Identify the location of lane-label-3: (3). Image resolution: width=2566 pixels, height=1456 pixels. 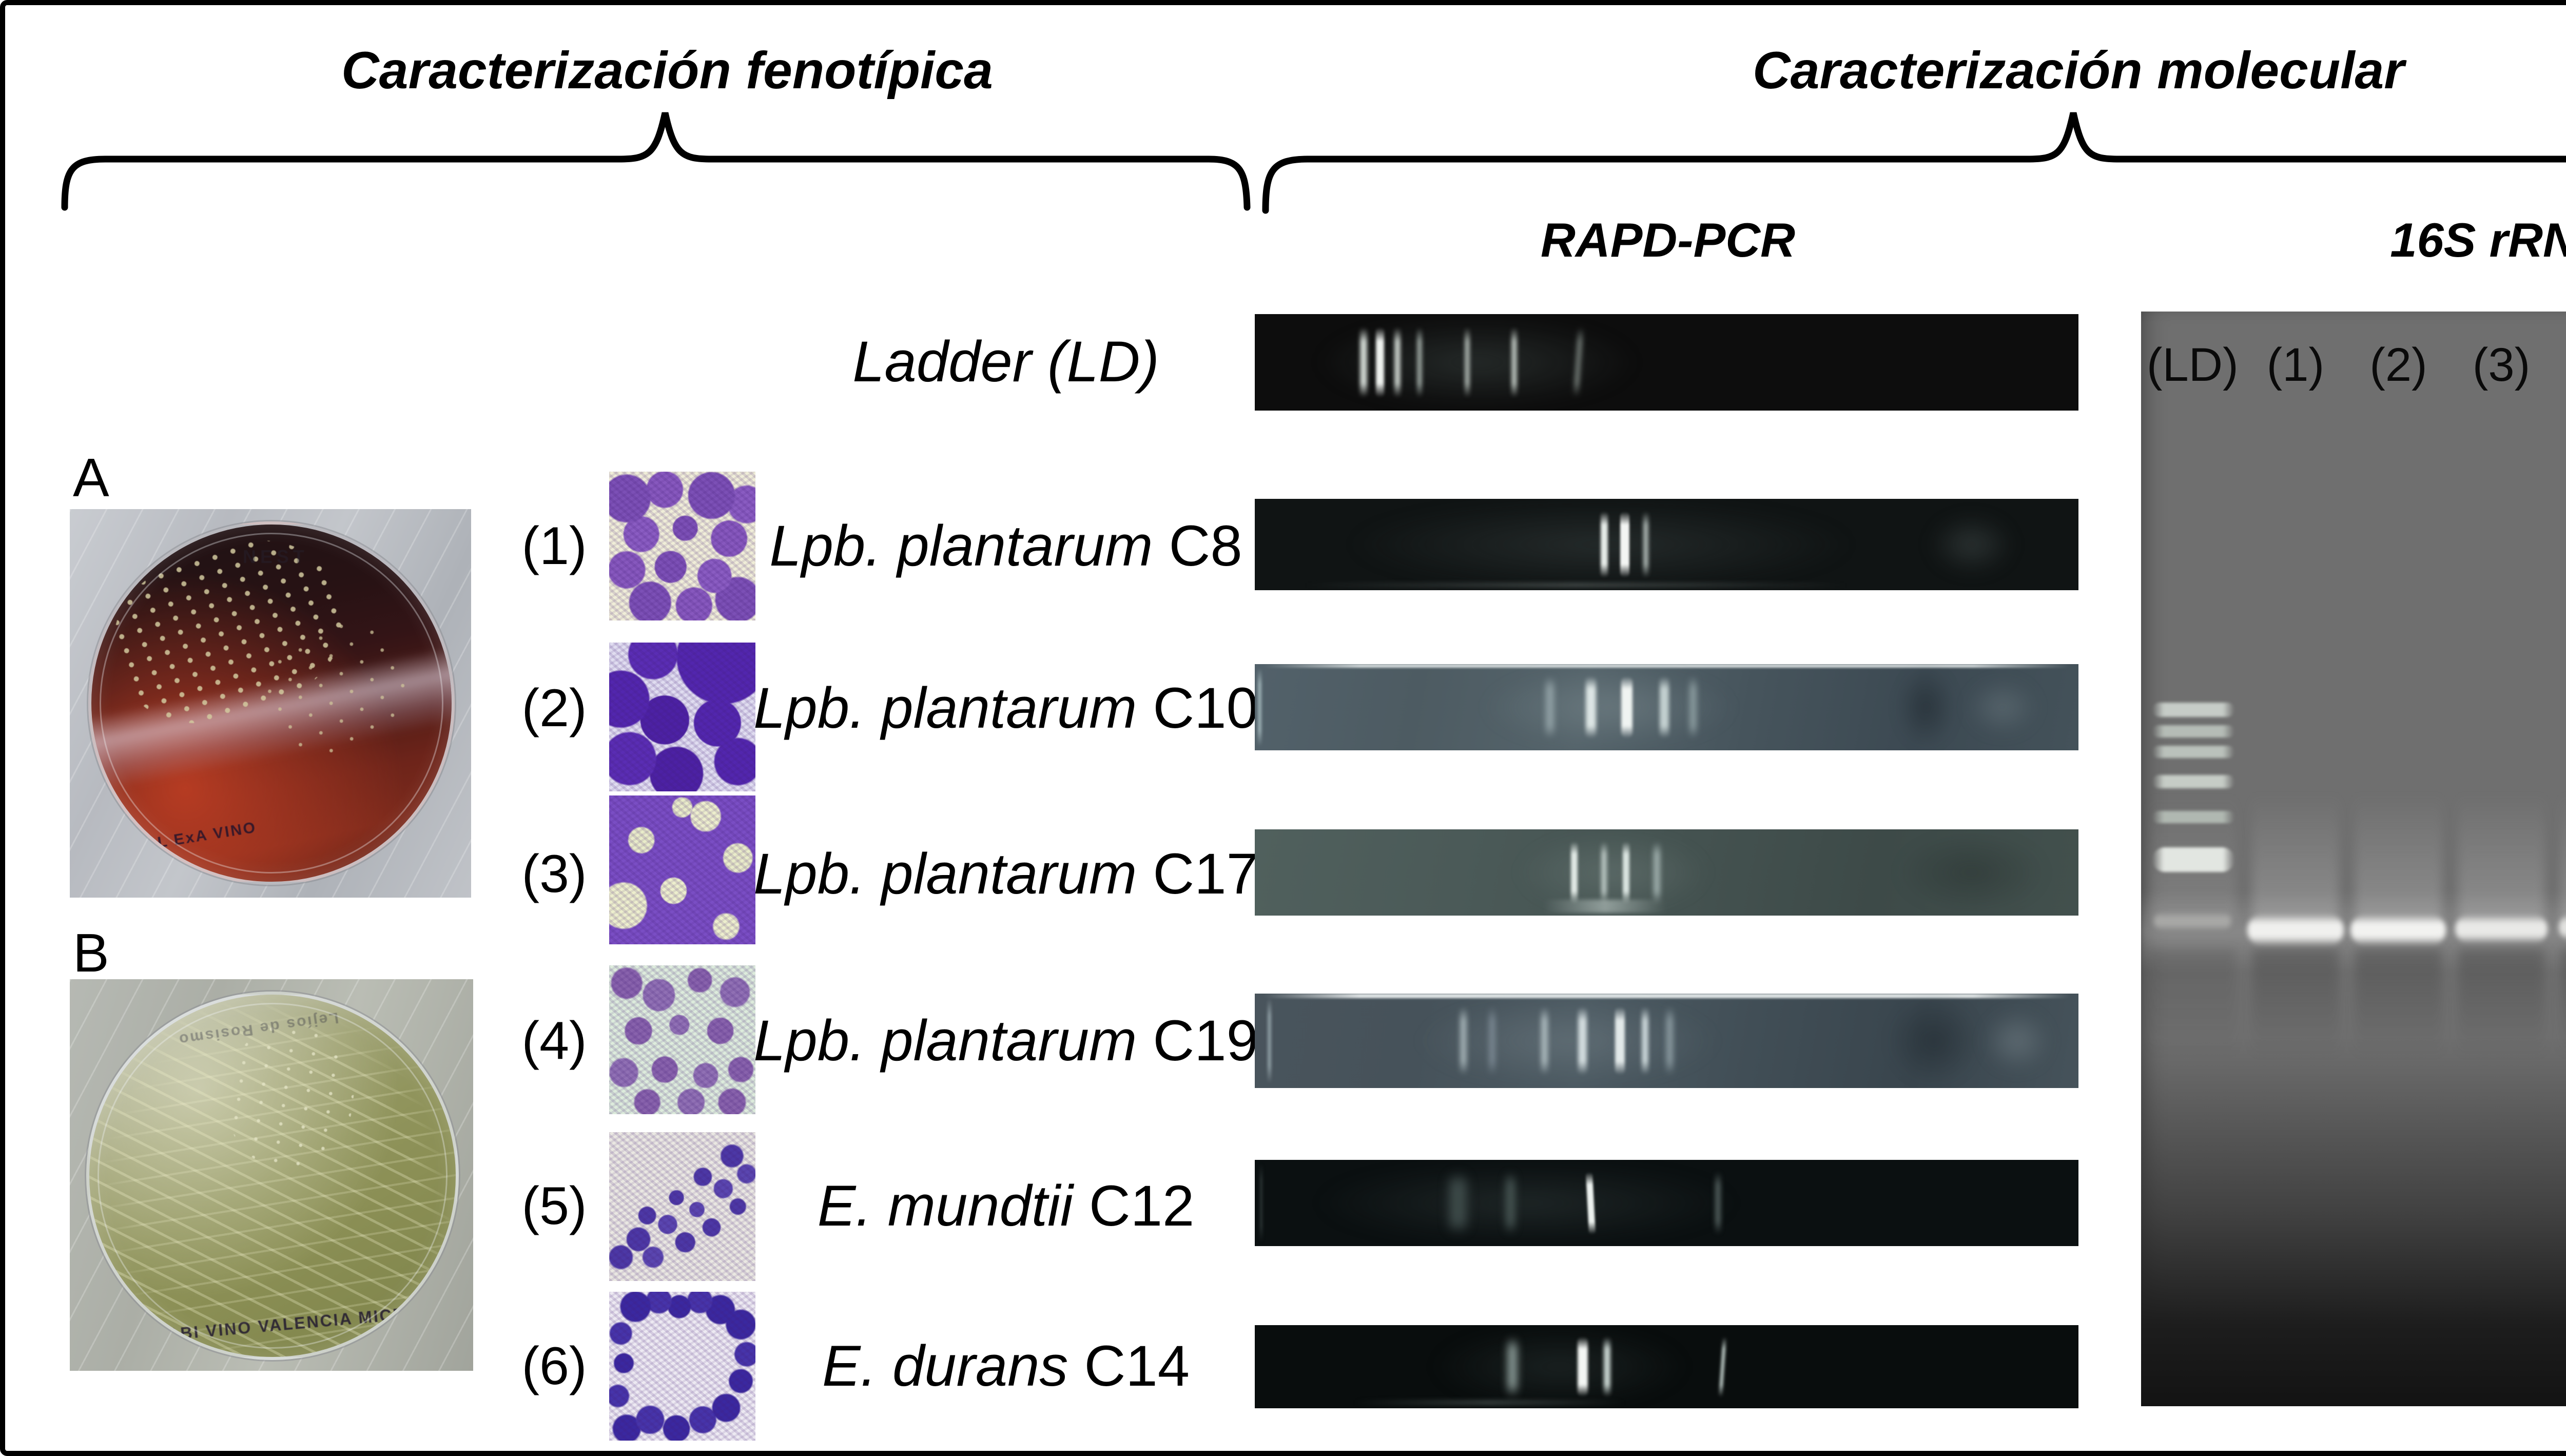
(2501, 365).